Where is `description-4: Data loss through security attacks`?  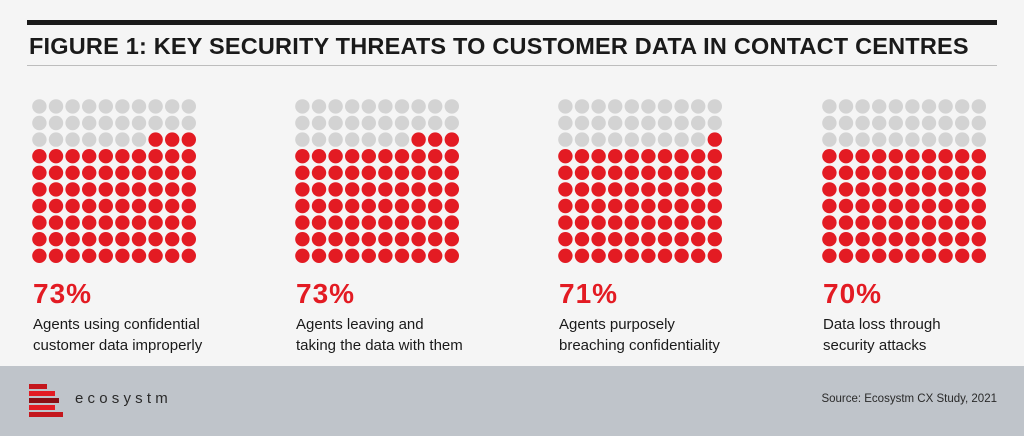
description-4: Data loss through security attacks is located at coordinates (923, 335).